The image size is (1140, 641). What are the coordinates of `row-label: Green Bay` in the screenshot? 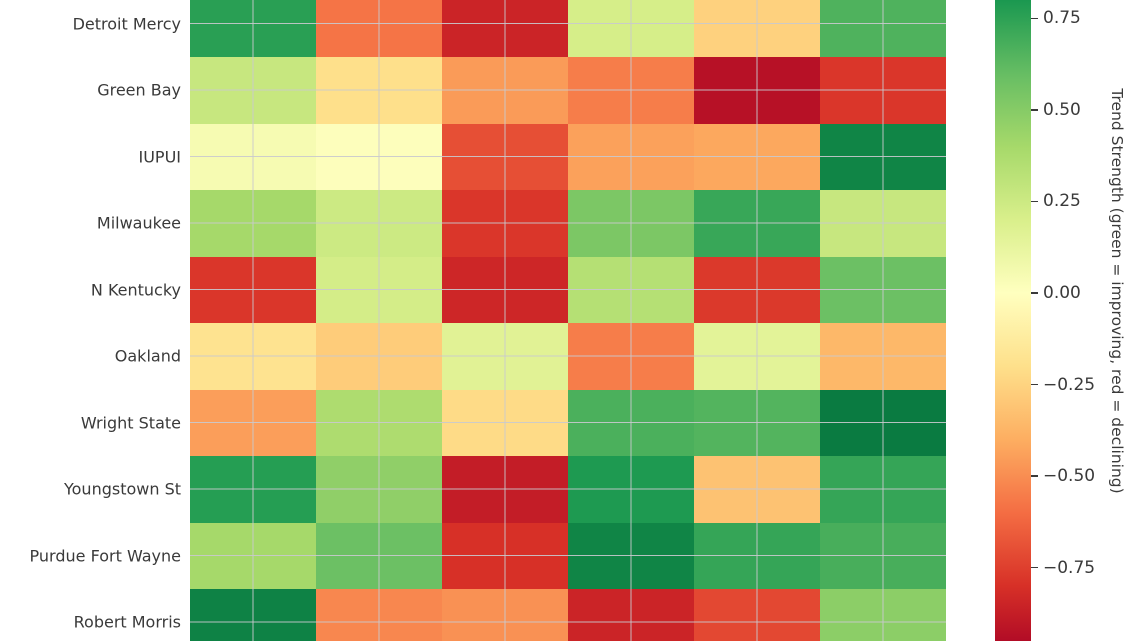 It's located at (139, 90).